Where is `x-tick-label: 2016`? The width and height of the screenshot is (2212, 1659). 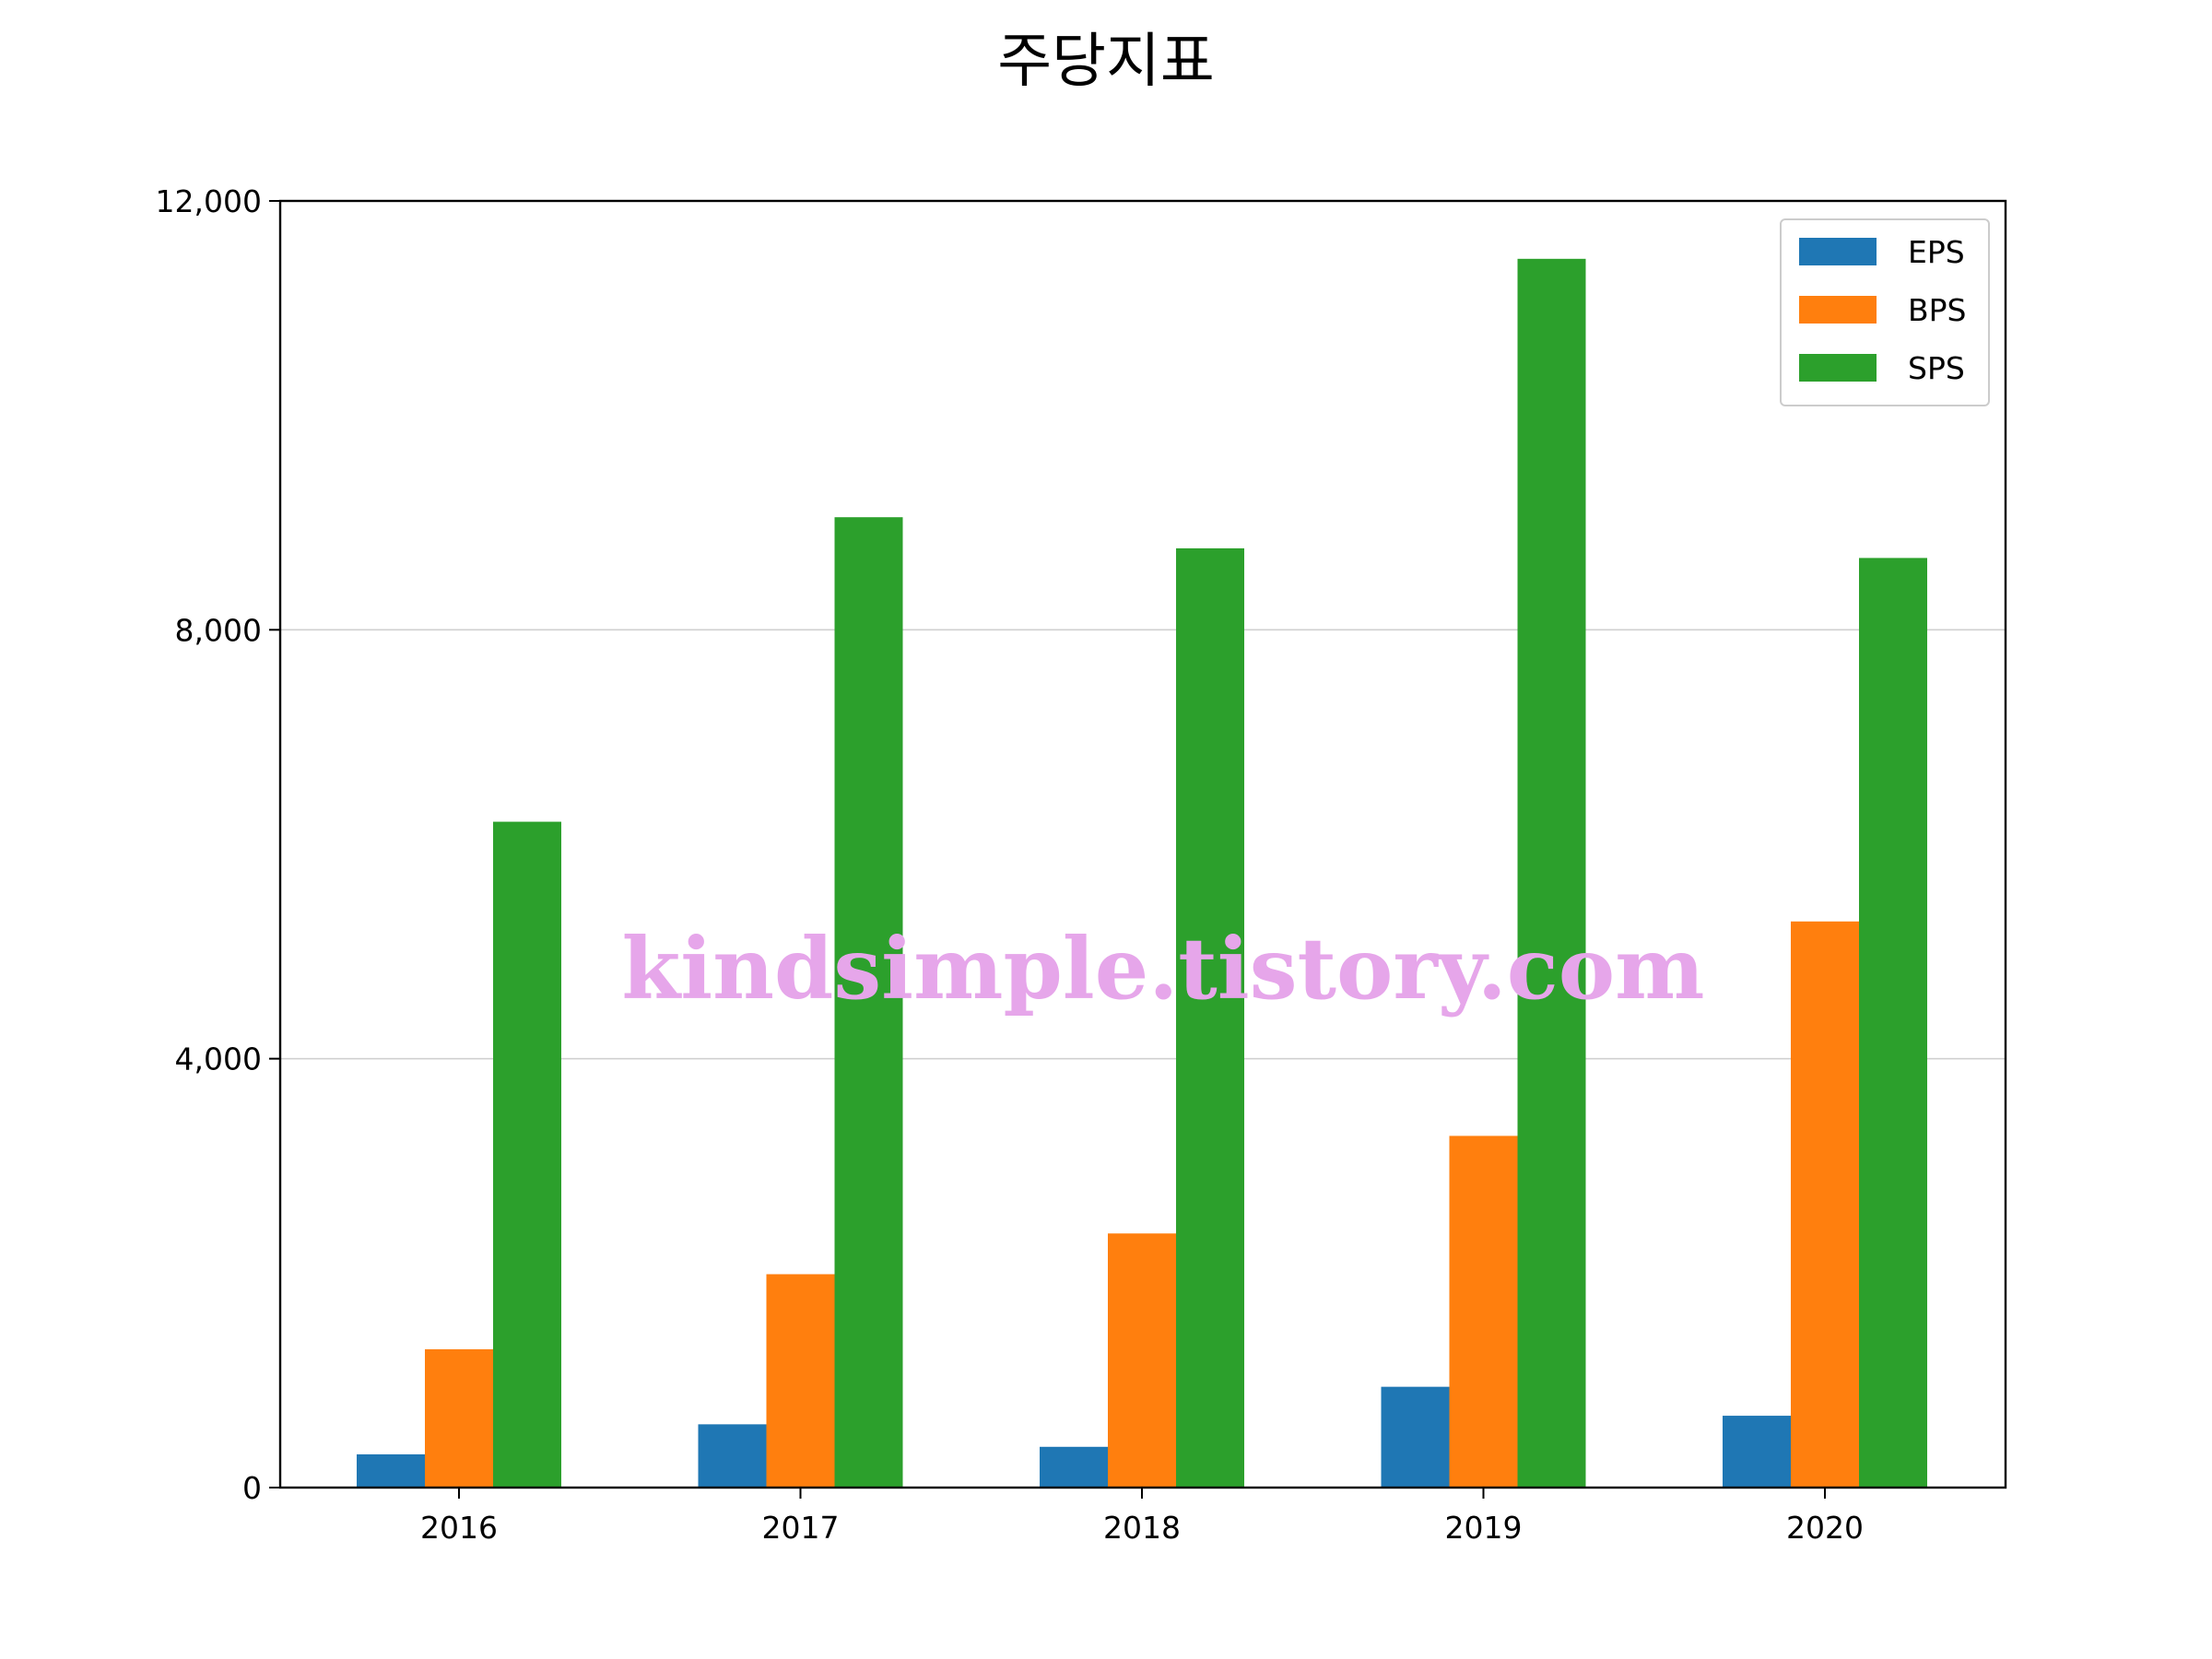
x-tick-label: 2016 is located at coordinates (459, 1528).